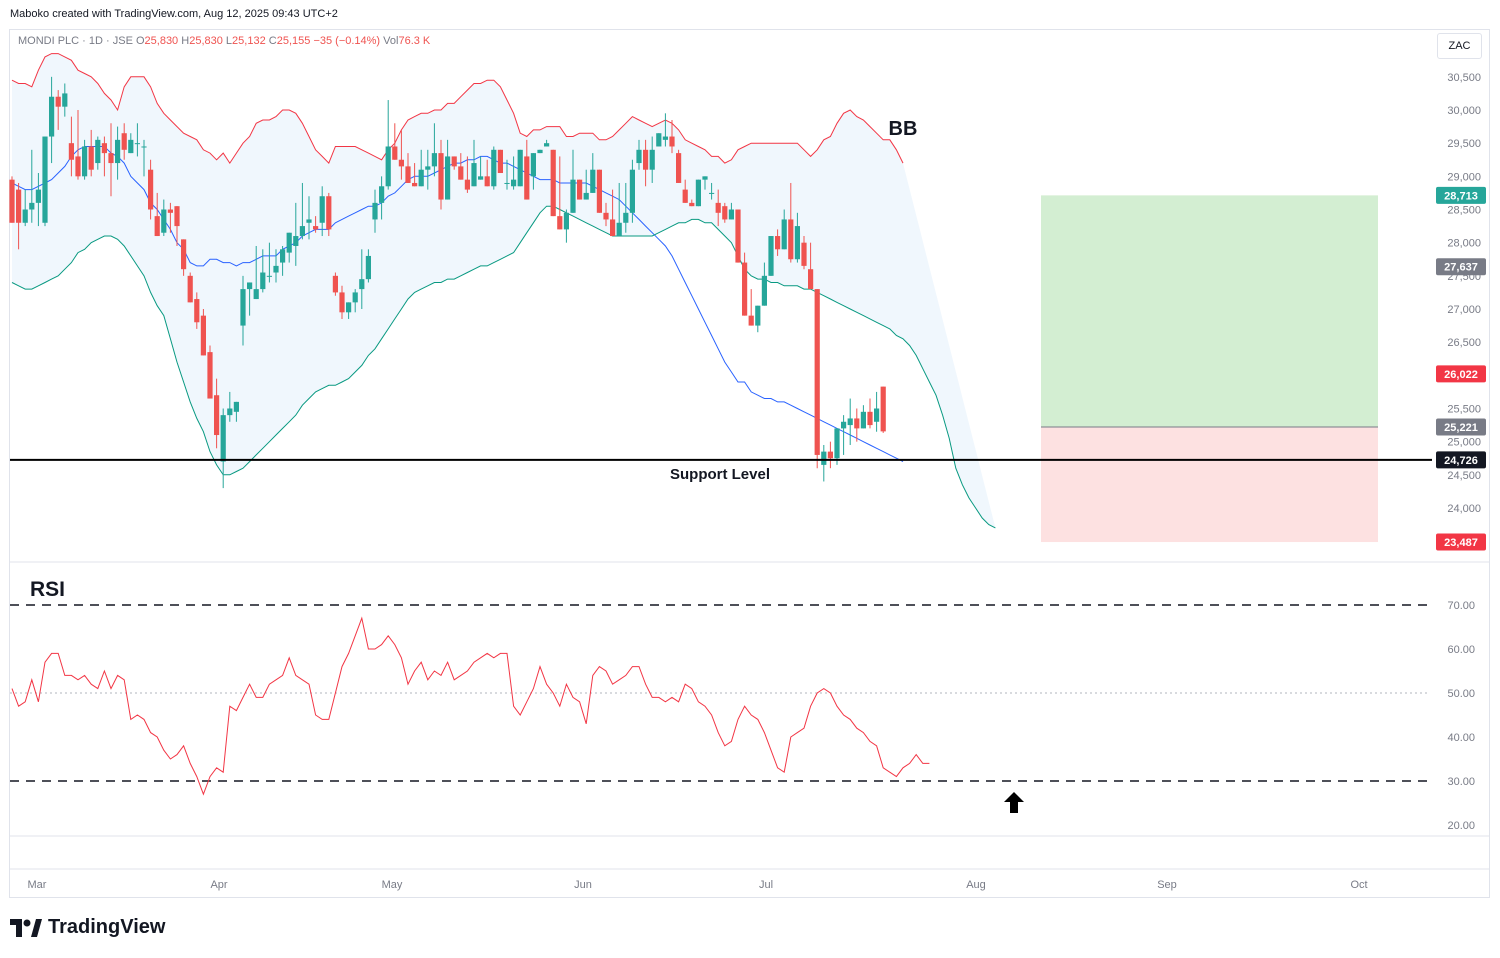 The image size is (1500, 958). I want to click on price-badge-label: 27,637, so click(1461, 268).